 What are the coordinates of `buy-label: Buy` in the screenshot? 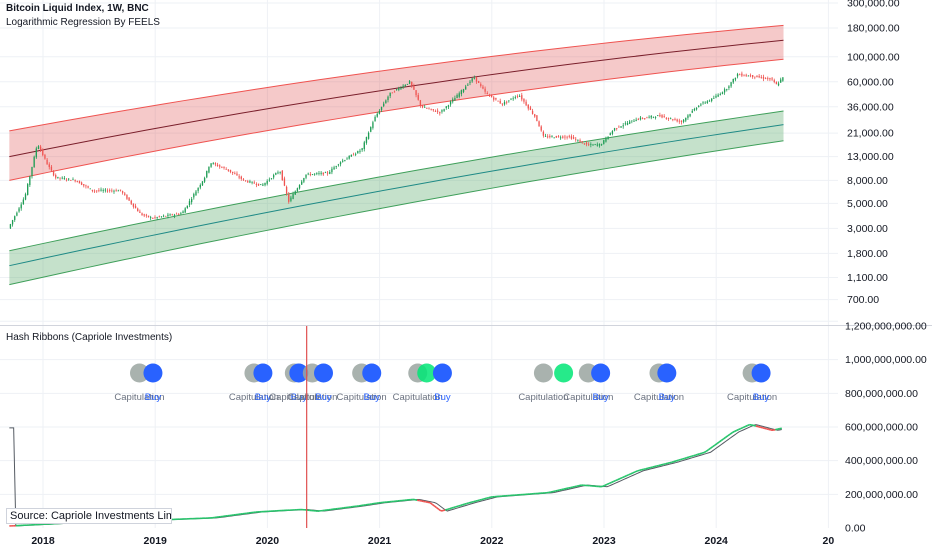 It's located at (323, 397).